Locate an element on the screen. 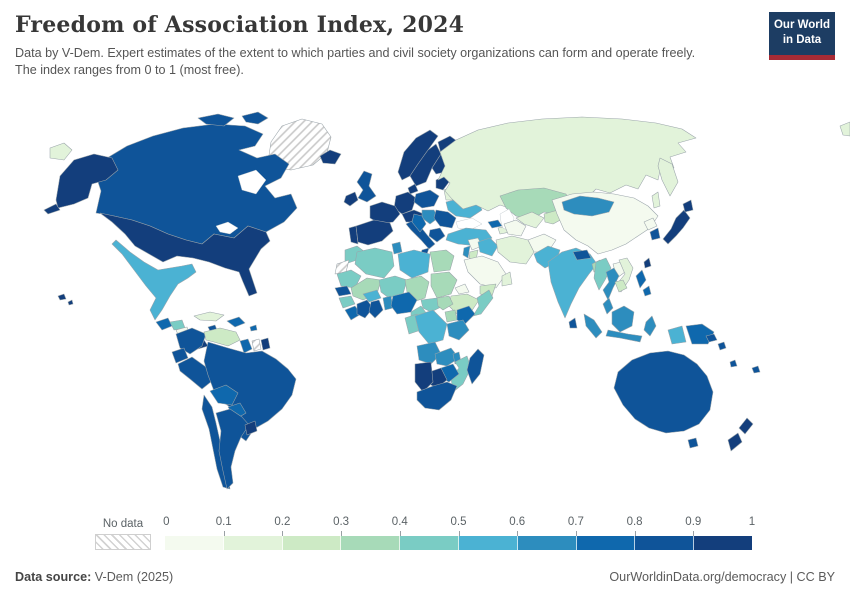 This screenshot has width=850, height=600. country-indonesia-sumatra is located at coordinates (593, 326).